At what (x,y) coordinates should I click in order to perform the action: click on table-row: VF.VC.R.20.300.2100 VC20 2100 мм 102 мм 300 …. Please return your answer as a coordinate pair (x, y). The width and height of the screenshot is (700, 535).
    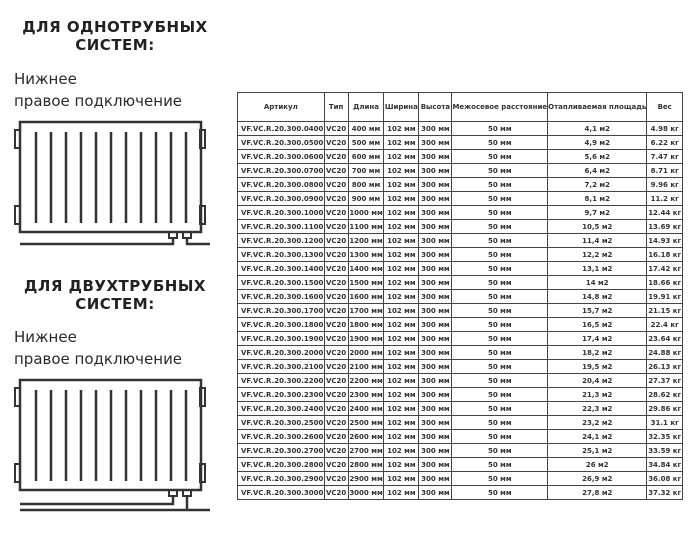
    Looking at the image, I should click on (460, 366).